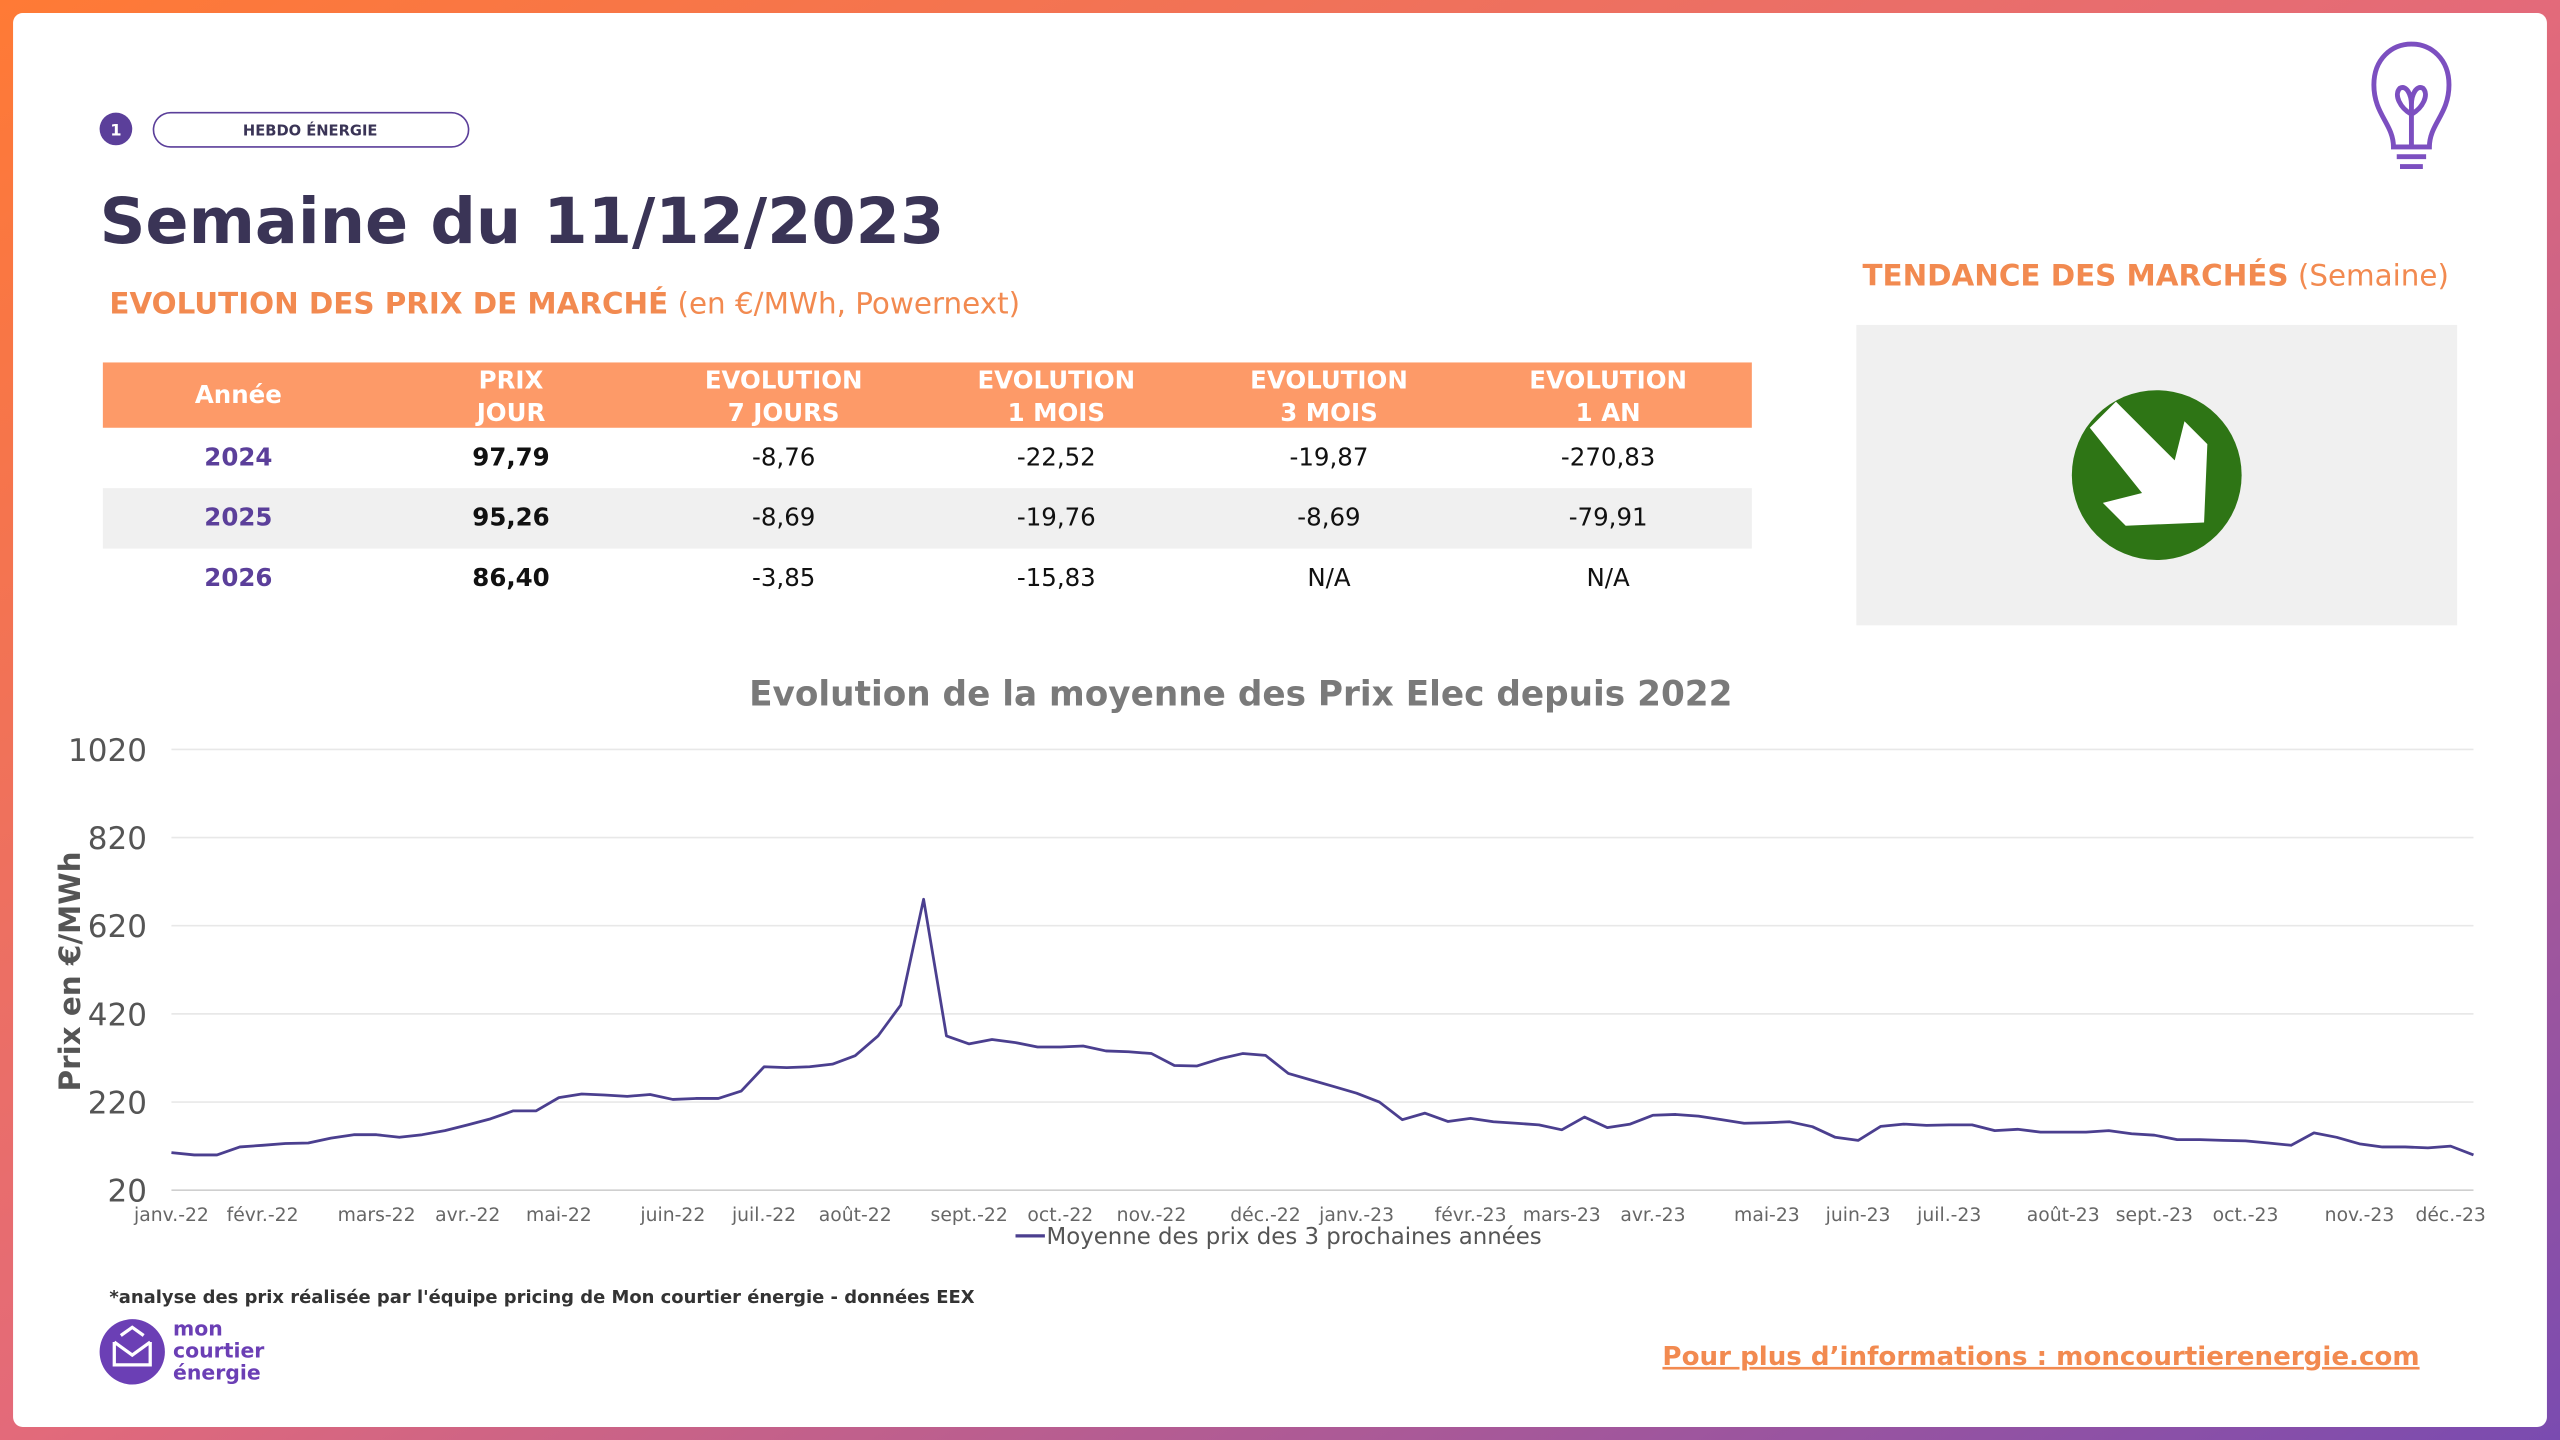 Image resolution: width=2560 pixels, height=1440 pixels. I want to click on x-tick-label: juil.-23, so click(1948, 1215).